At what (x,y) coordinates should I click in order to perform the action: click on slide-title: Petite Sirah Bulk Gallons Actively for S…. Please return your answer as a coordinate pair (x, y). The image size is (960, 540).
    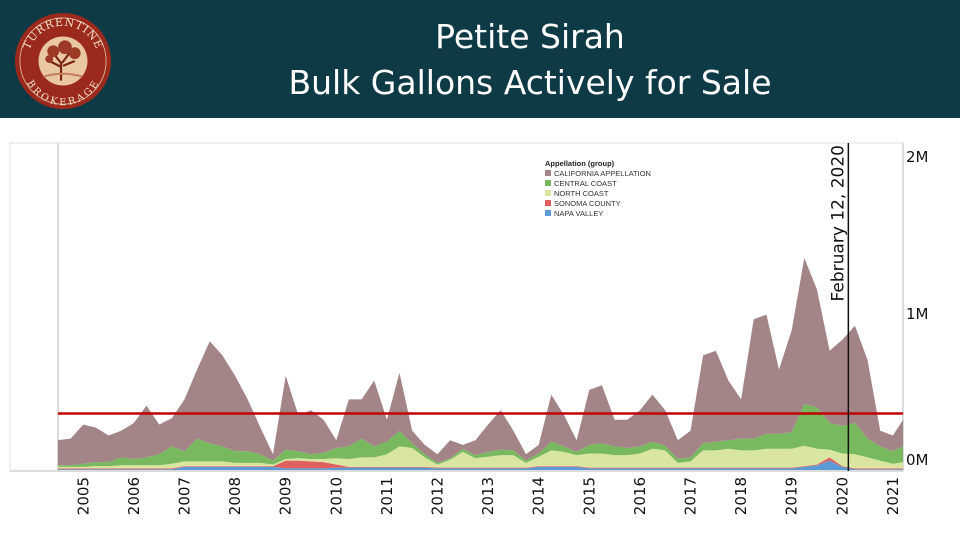
    Looking at the image, I should click on (530, 60).